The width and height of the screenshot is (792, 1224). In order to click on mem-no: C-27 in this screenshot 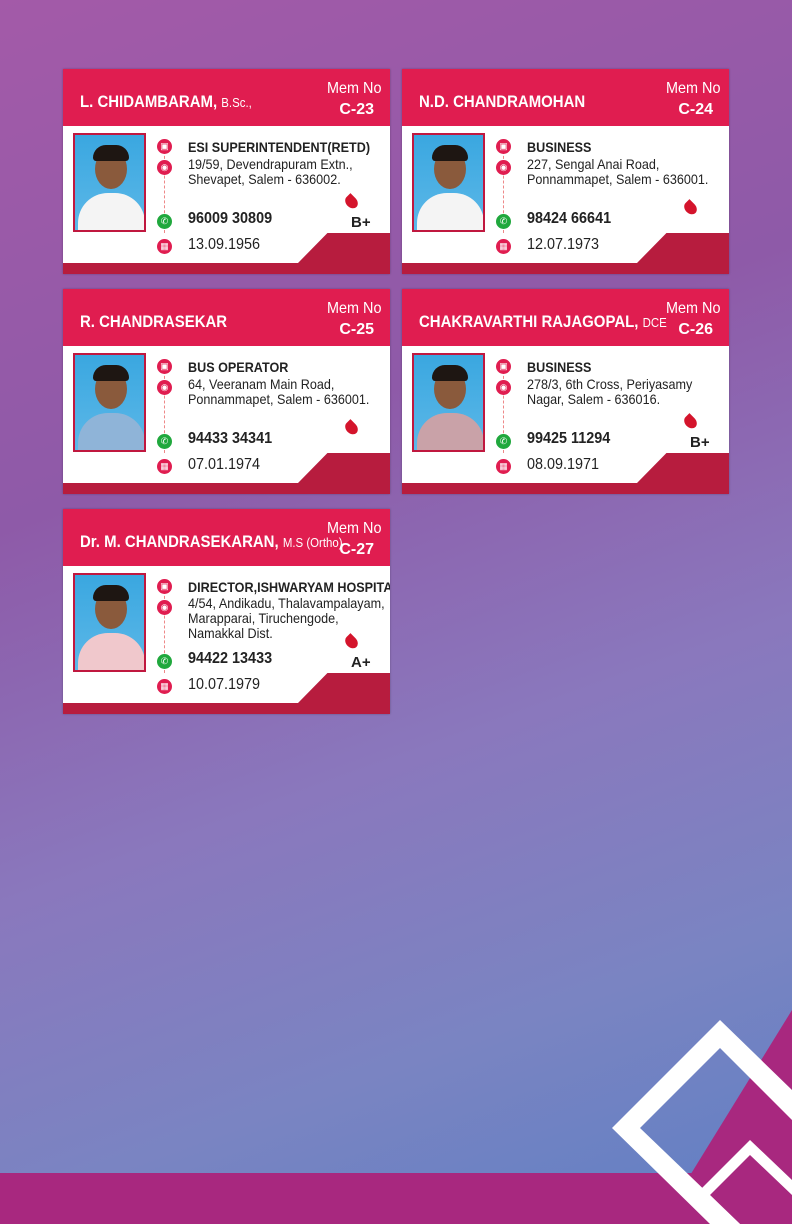, I will do `click(356, 549)`.